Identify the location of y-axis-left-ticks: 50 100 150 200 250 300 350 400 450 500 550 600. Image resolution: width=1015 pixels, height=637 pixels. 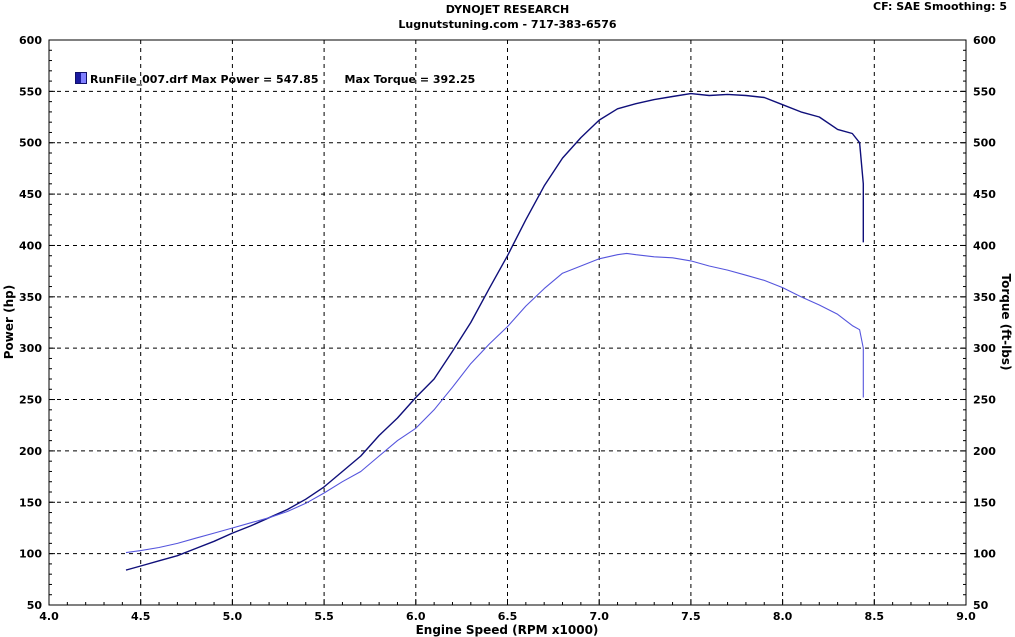
(37, 323).